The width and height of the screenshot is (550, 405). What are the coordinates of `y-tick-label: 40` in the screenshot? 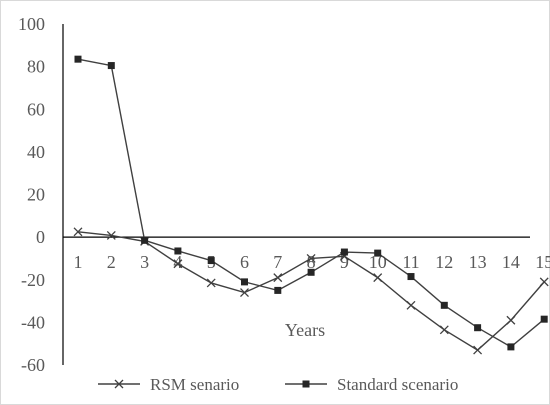 It's located at (36, 152).